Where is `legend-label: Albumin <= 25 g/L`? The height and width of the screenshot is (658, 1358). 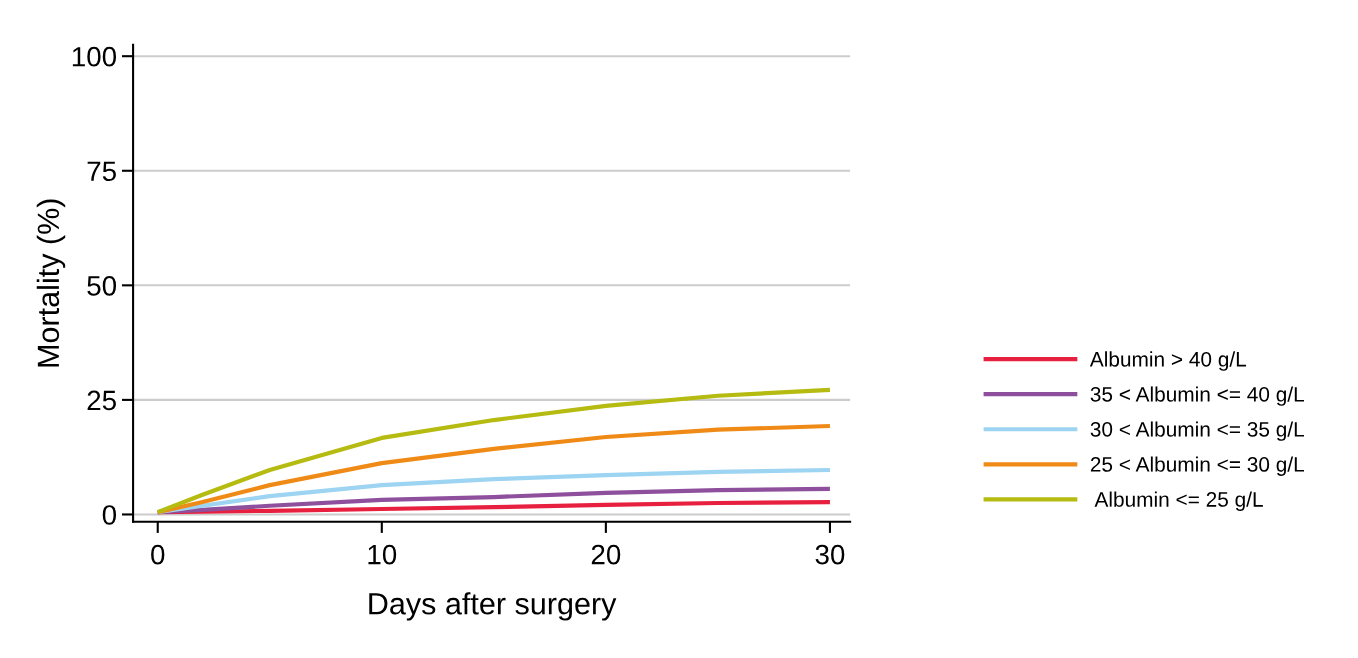 legend-label: Albumin <= 25 g/L is located at coordinates (1178, 501).